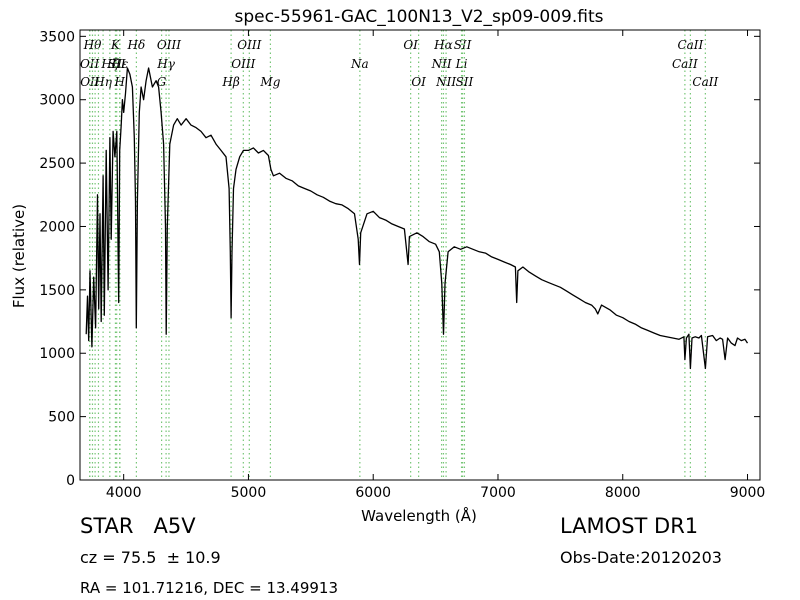 The height and width of the screenshot is (600, 800). Describe the element at coordinates (418, 17) in the screenshot. I see `chart-title: spec-55961-GAC_100N13_V2_sp09-009.fits` at that location.